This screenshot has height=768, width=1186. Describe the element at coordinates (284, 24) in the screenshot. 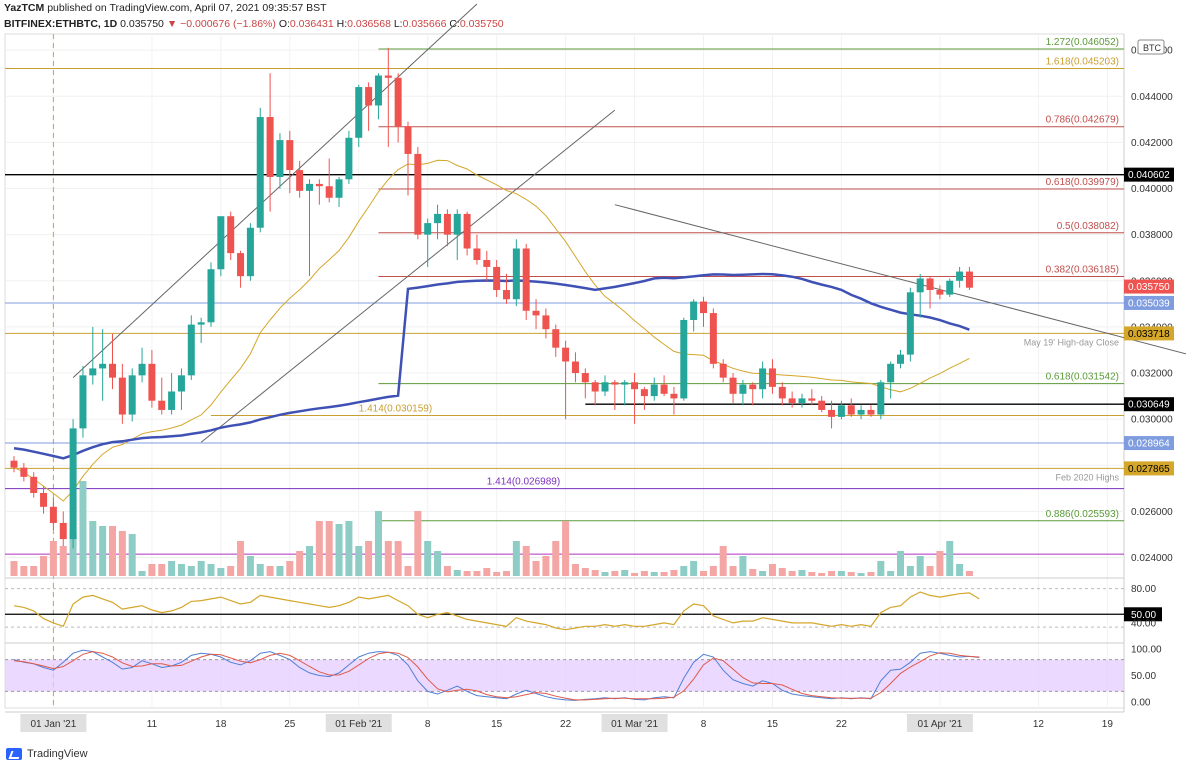

I see `open-label: O:` at that location.